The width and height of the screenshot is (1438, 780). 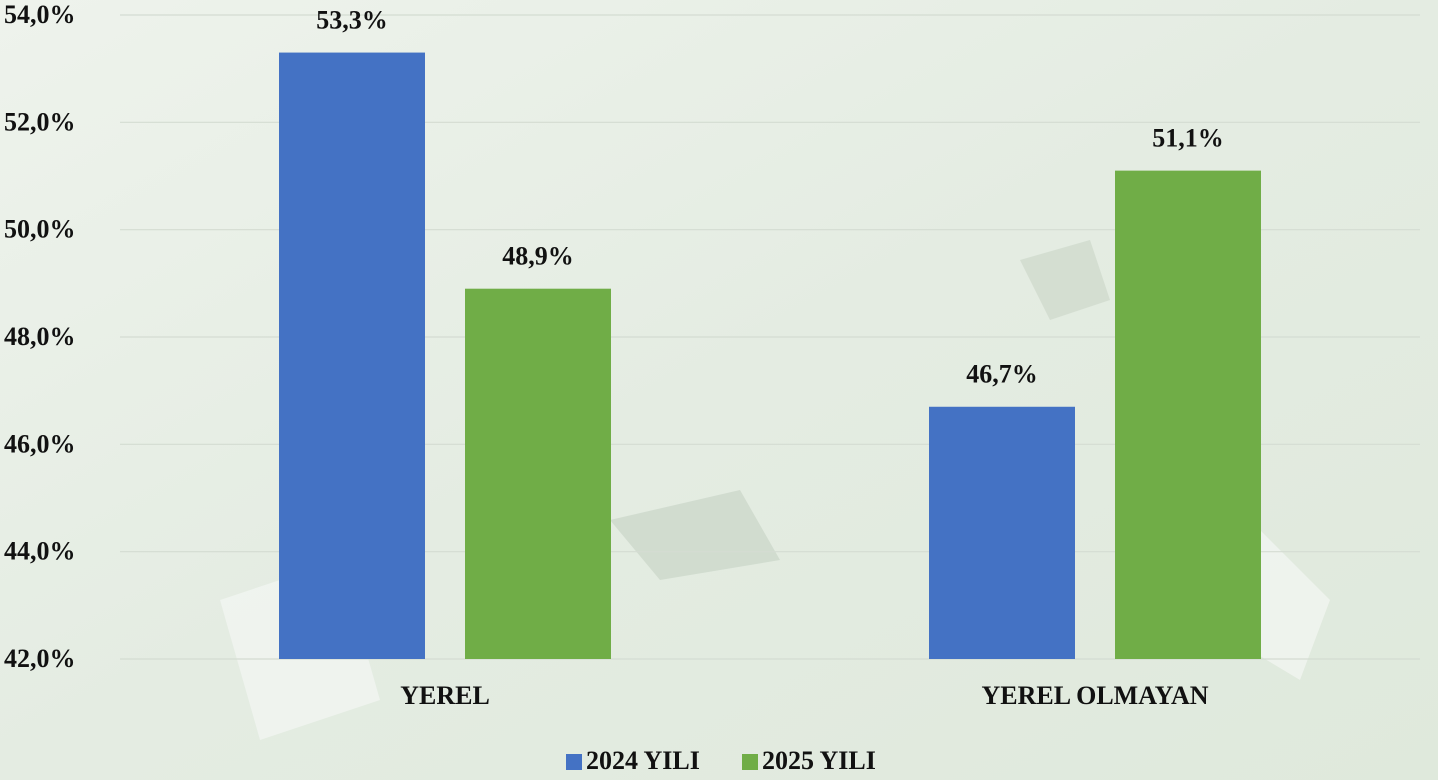 I want to click on y-tick-label: 44,0%, so click(x=40, y=551).